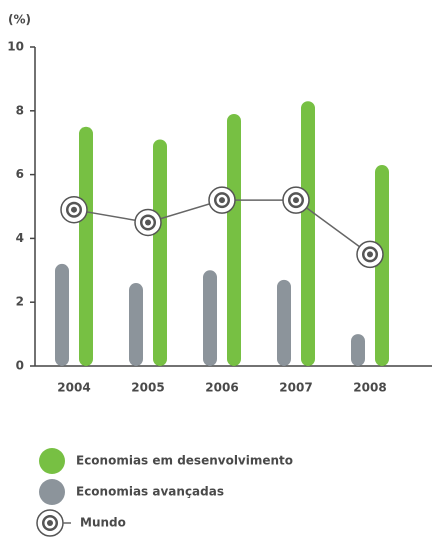 This screenshot has height=537, width=444. Describe the element at coordinates (20, 366) in the screenshot. I see `y-tick-label: 0` at that location.